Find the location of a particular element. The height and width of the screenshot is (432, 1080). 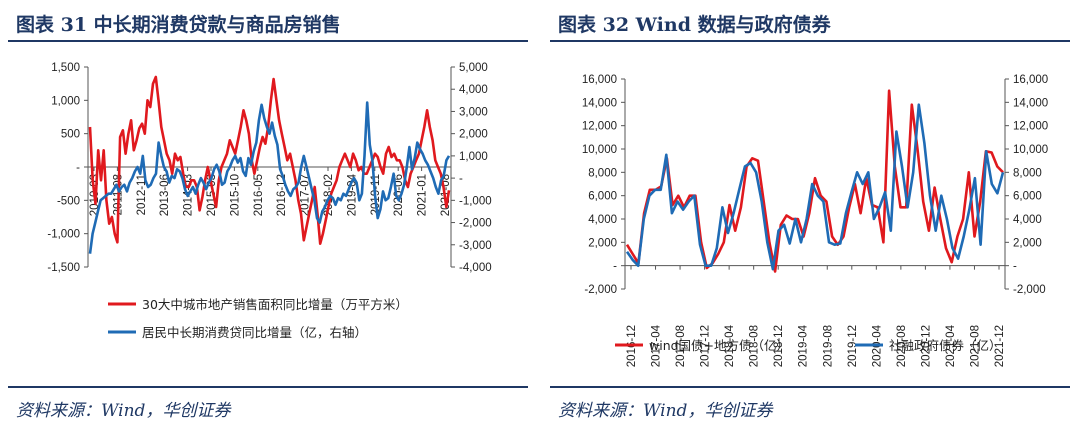

chart-title: 图表 32 Wind 数据与政府债券 is located at coordinates (694, 25).